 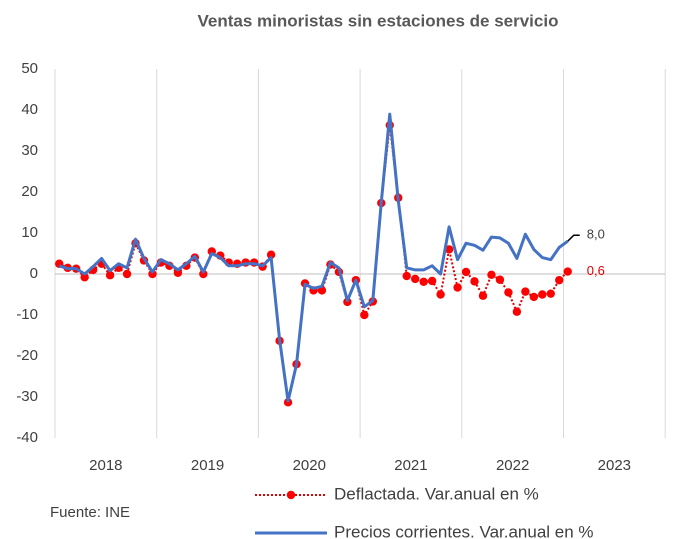 What do you see at coordinates (596, 270) in the screenshot?
I see `data-label: 0,6` at bounding box center [596, 270].